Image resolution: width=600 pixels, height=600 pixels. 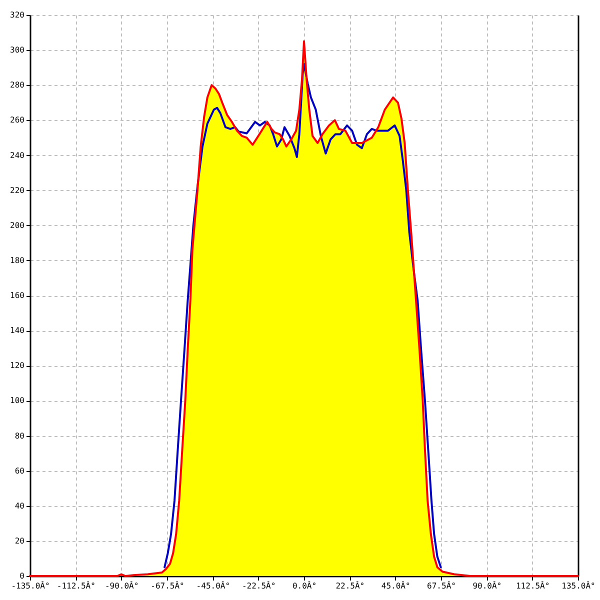 I want to click on y-tick-label: 20, so click(x=19, y=541).